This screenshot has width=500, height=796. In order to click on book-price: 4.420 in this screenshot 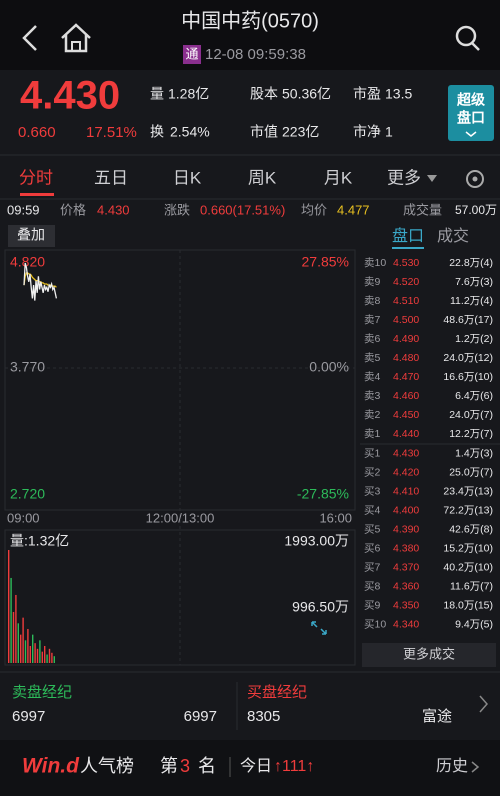, I will do `click(406, 472)`.